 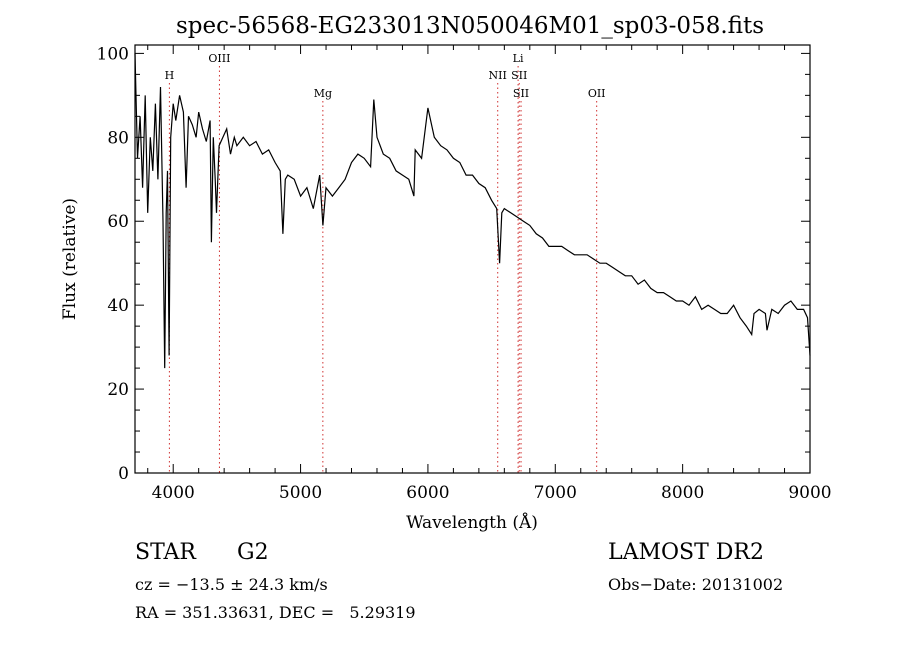 What do you see at coordinates (70, 259) in the screenshot?
I see `y-axis-label: Flux (relative)` at bounding box center [70, 259].